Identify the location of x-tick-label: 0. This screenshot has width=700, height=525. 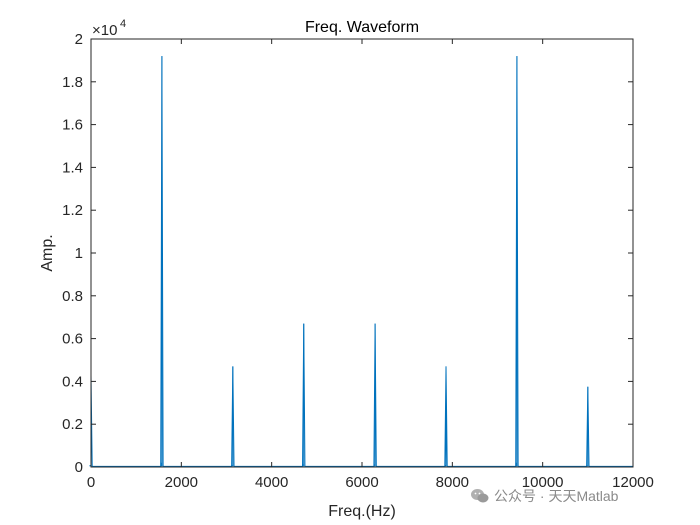
(91, 482).